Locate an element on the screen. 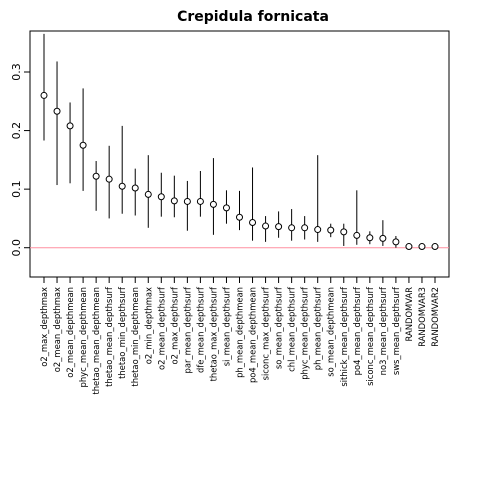 This screenshot has width=480, height=480. x-tick-label: o2_max_depthmax is located at coordinates (44, 327).